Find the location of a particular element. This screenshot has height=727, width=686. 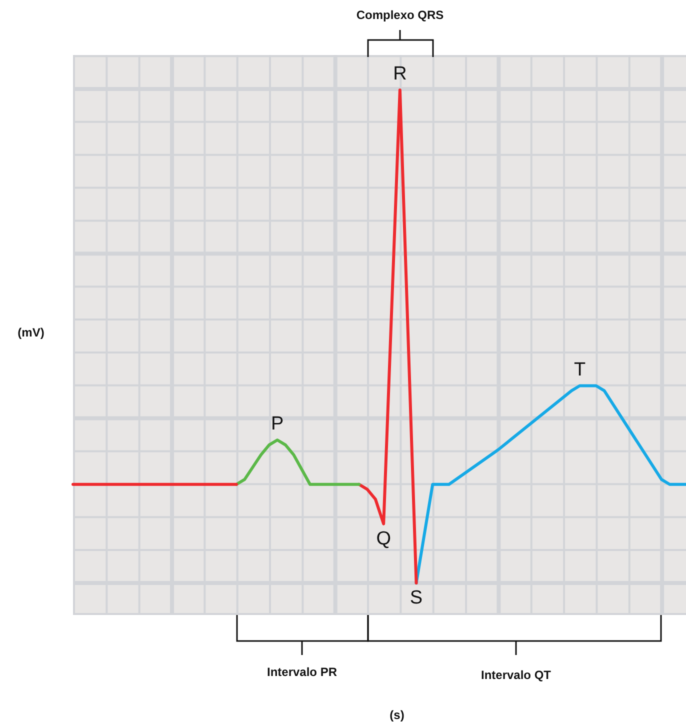

text: Complexo QRS is located at coordinates (400, 15).